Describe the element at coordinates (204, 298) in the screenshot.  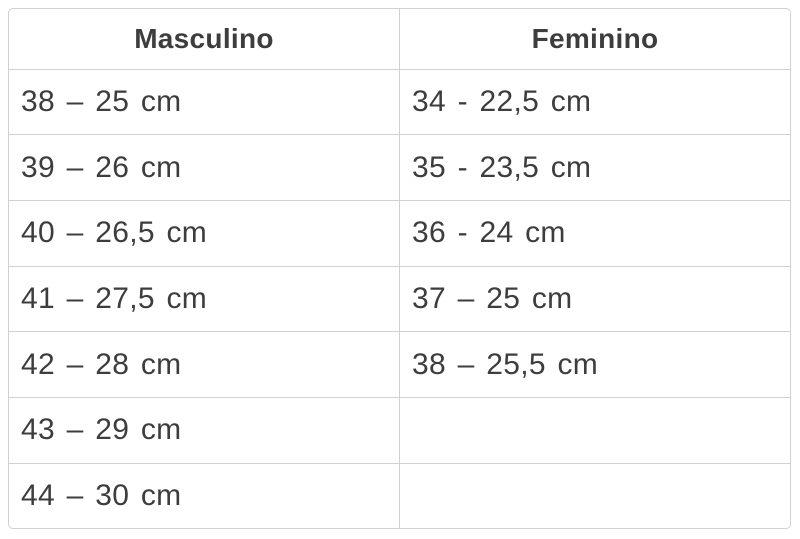
I see `cell-masculino: 41 – 27,5 cm` at that location.